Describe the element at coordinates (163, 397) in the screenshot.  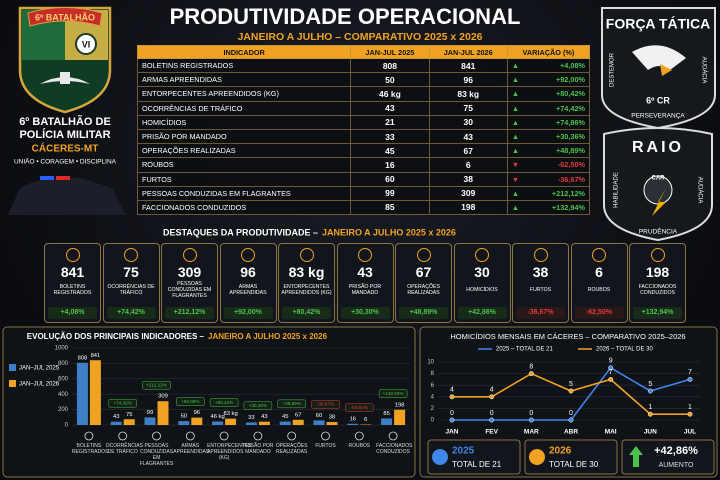
I see `value-label: 309` at that location.